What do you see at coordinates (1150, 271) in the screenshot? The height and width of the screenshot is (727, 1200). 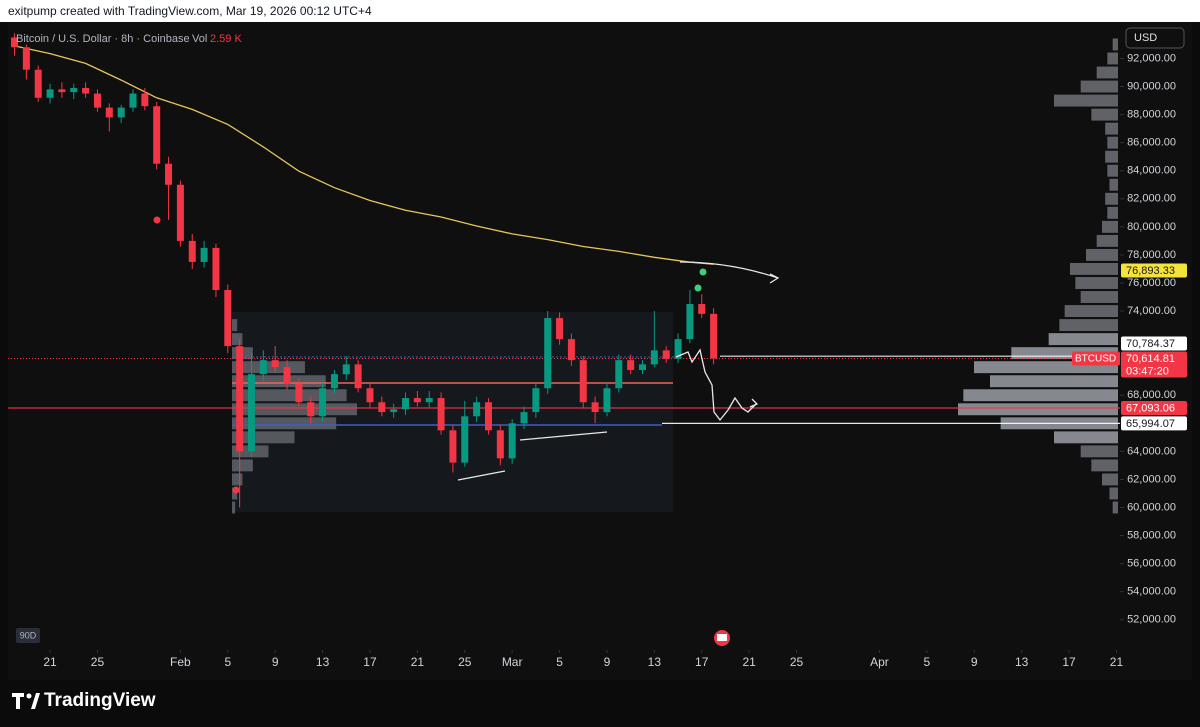 I see `price-badge-text: 76,893.33` at bounding box center [1150, 271].